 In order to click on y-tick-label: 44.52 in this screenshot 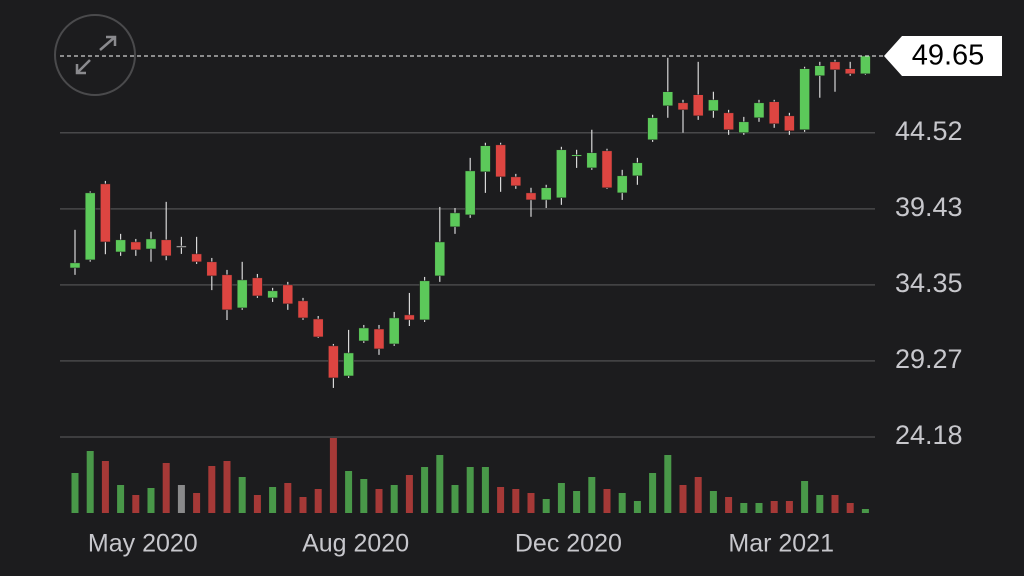, I will do `click(929, 131)`.